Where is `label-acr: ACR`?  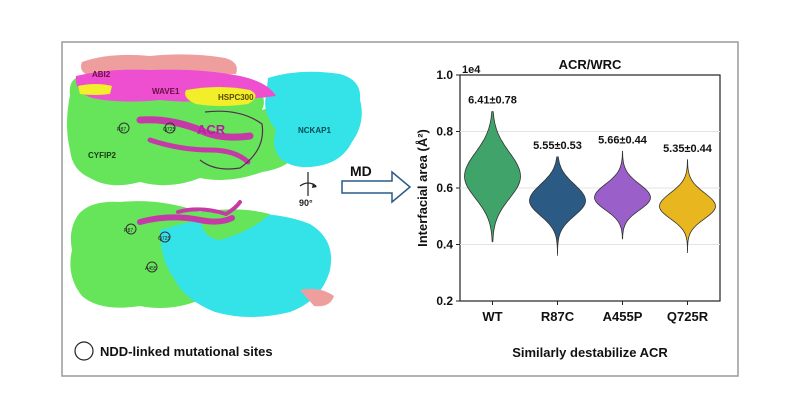 label-acr: ACR is located at coordinates (211, 129).